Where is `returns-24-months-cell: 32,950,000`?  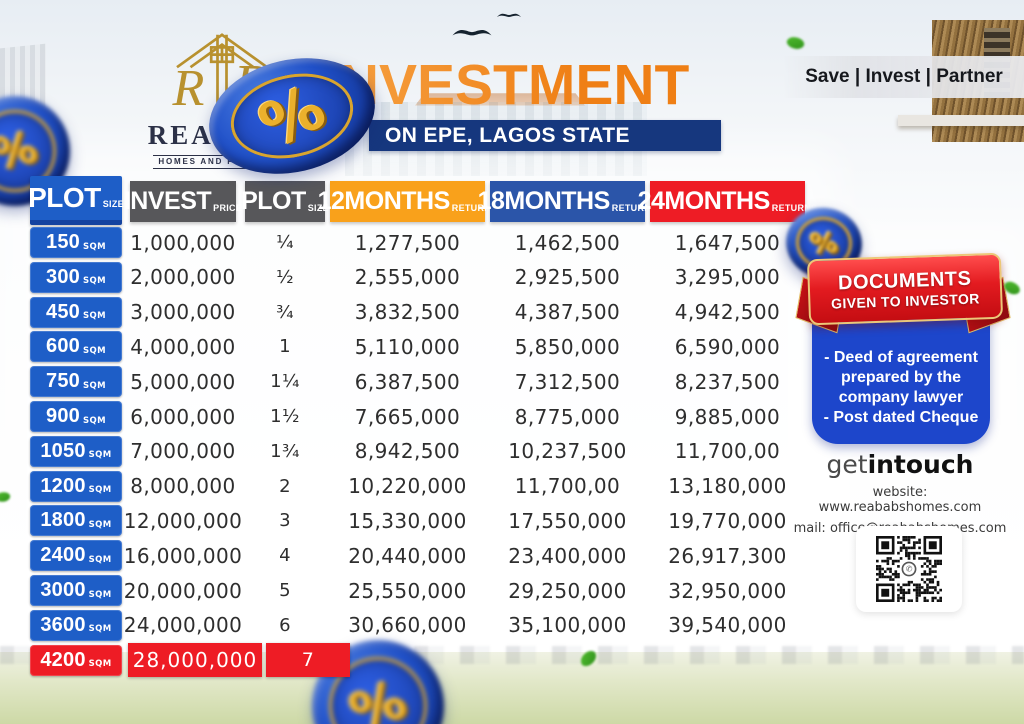
returns-24-months-cell: 32,950,000 is located at coordinates (727, 590).